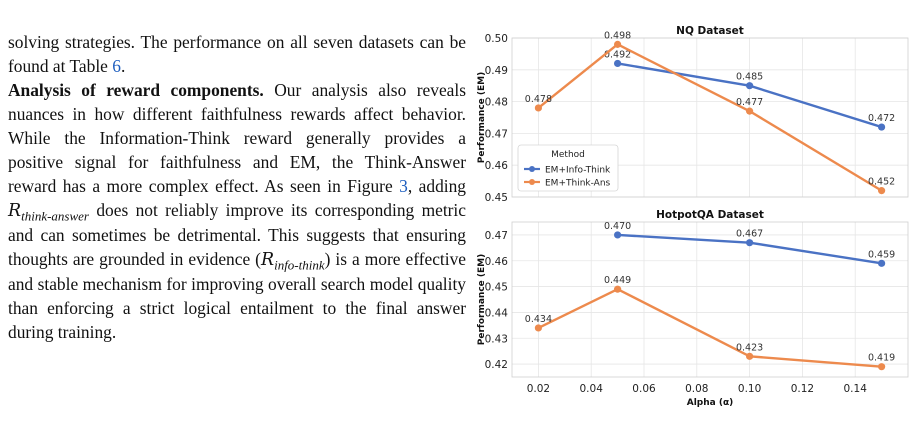 The image size is (917, 428). What do you see at coordinates (710, 31) in the screenshot?
I see `c0-chart-title: NQ Dataset` at bounding box center [710, 31].